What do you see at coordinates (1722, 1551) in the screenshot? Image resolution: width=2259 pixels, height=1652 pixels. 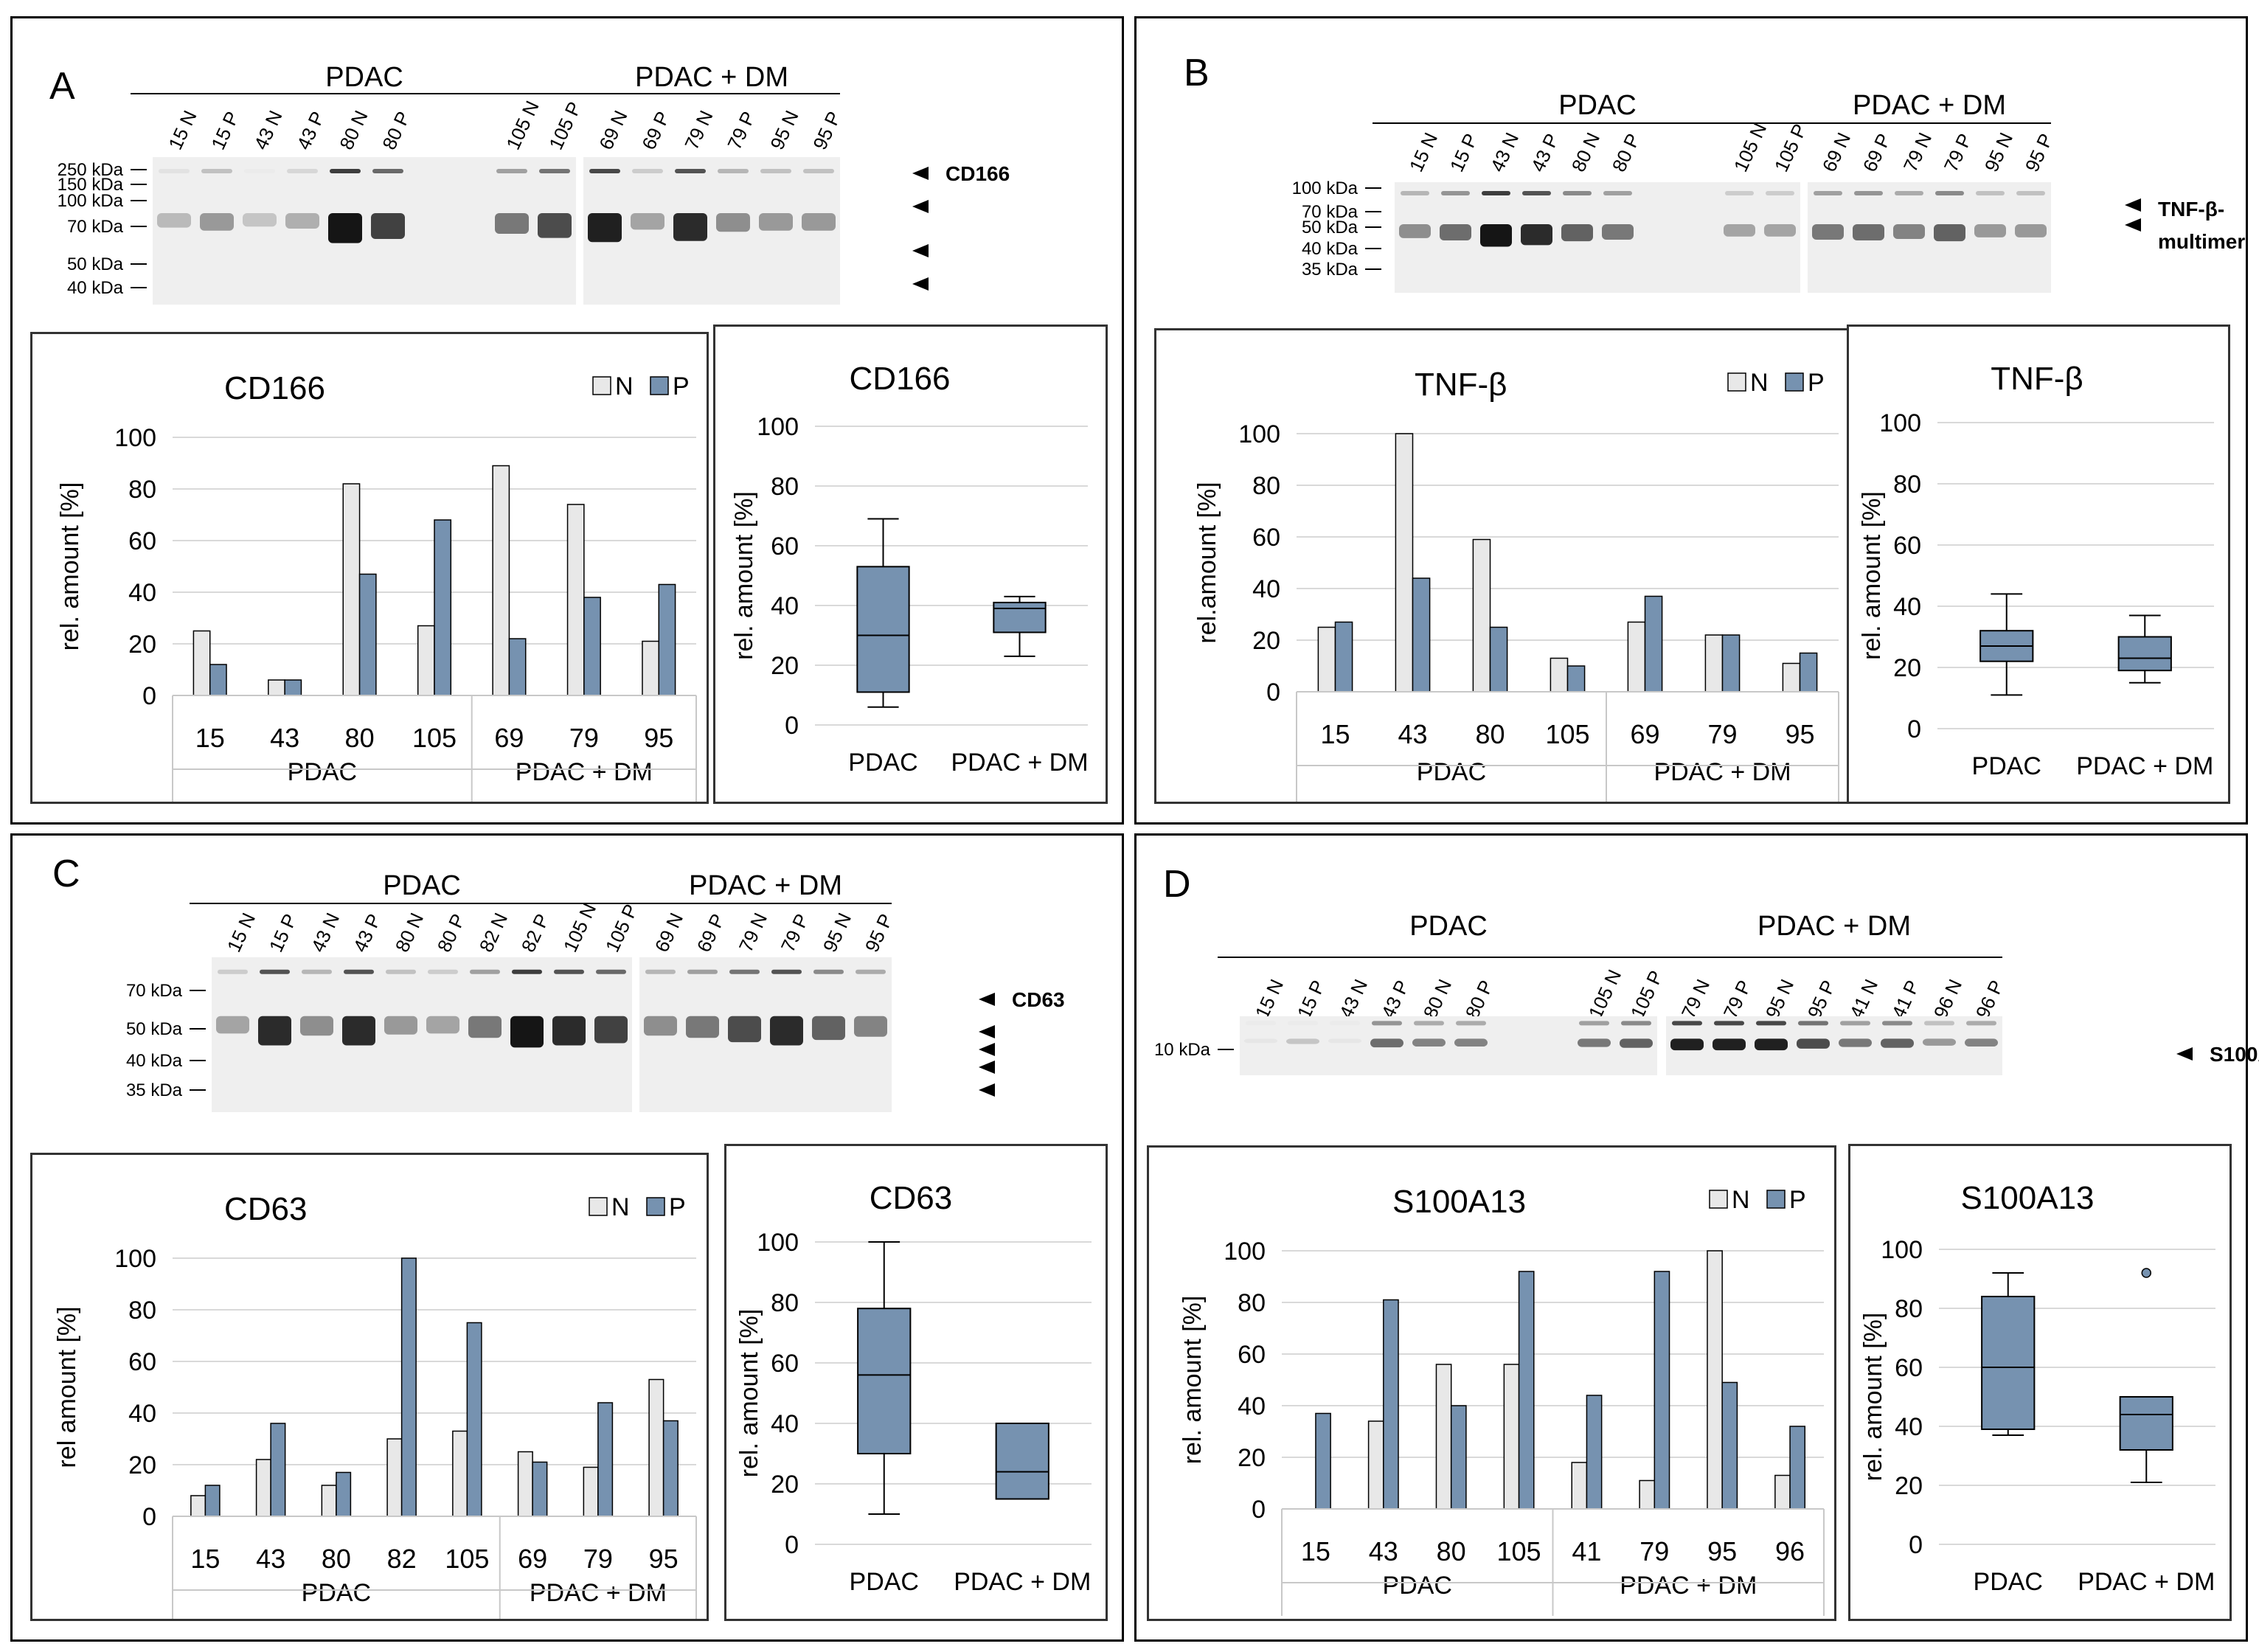 I see `x-tick-label: 95` at bounding box center [1722, 1551].